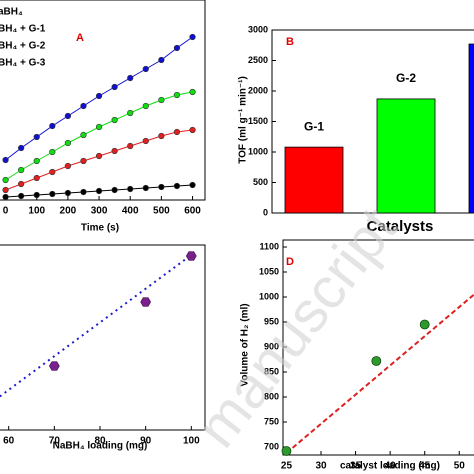  Describe the element at coordinates (258, 60) in the screenshot. I see `y-tick-label: 2500` at that location.